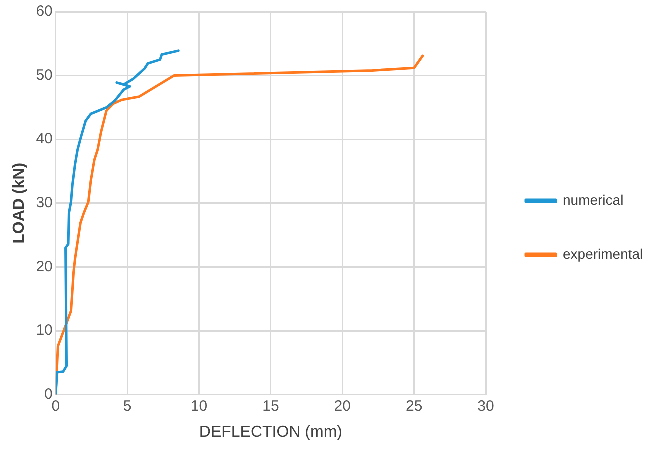  What do you see at coordinates (44, 203) in the screenshot?
I see `y-tick-label: 30` at bounding box center [44, 203].